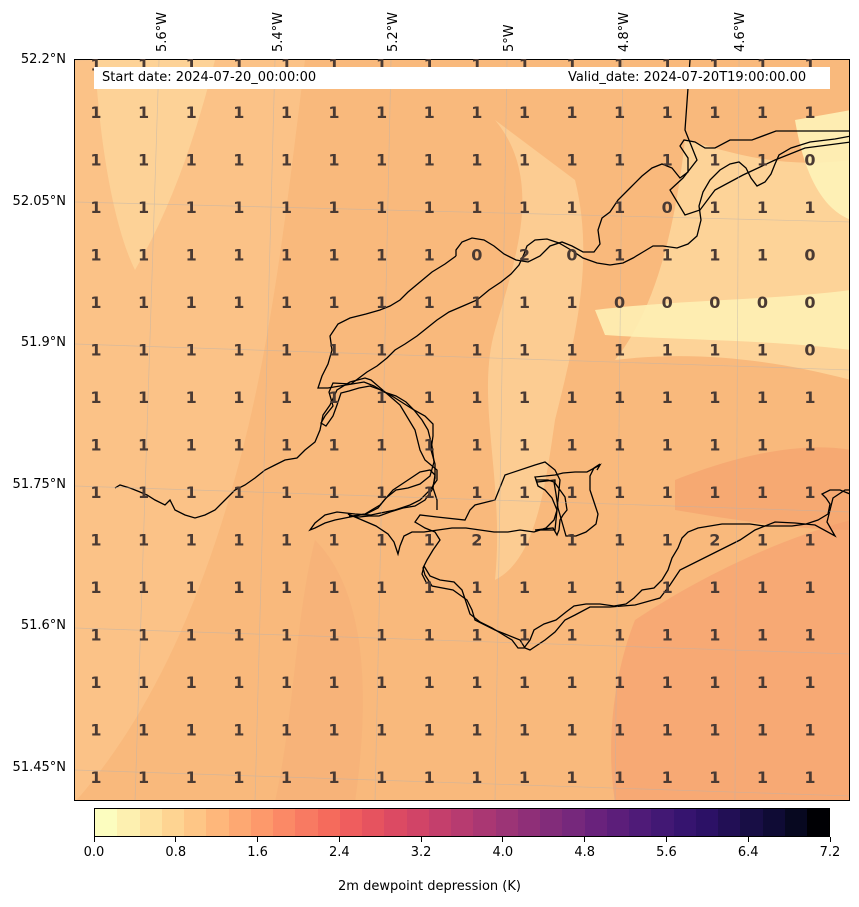  I want to click on grid-value-r7-c13: 1, so click(714, 397).